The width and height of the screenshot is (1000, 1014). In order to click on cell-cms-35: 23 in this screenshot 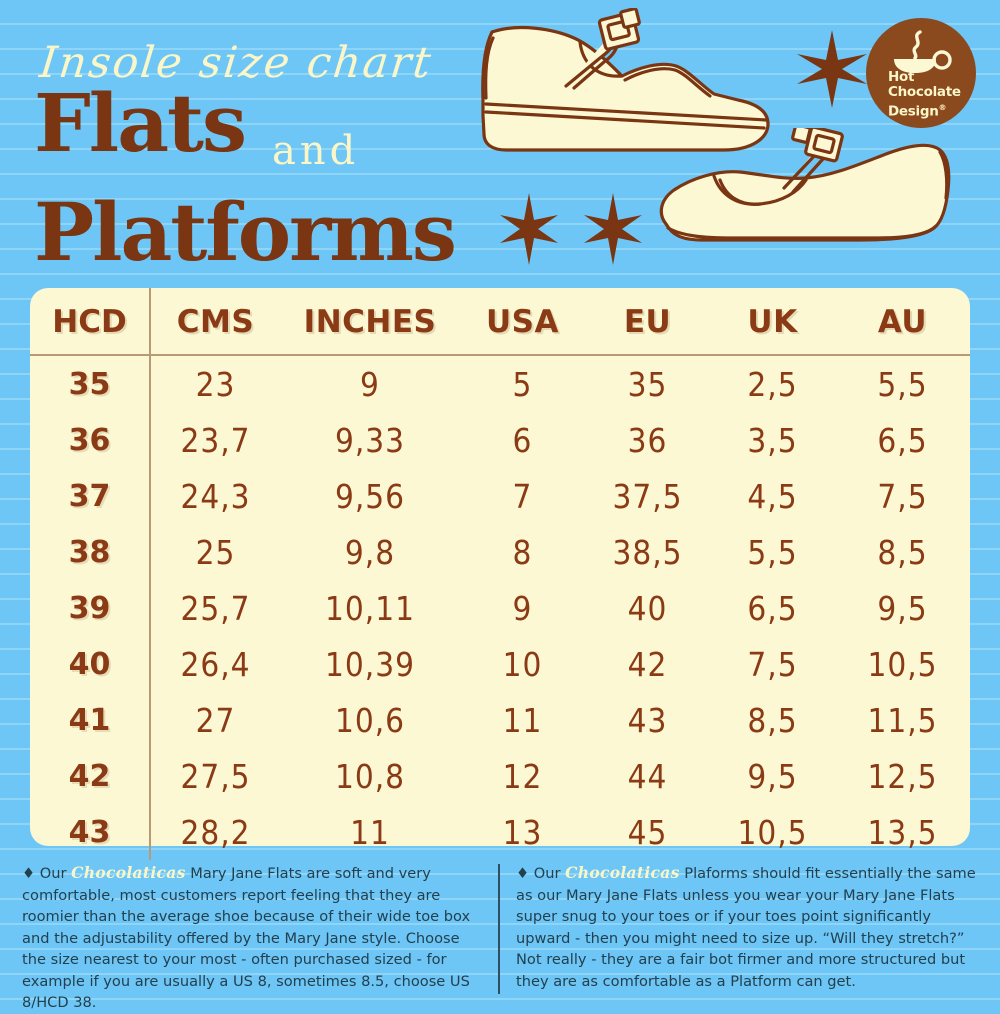, I will do `click(215, 384)`.